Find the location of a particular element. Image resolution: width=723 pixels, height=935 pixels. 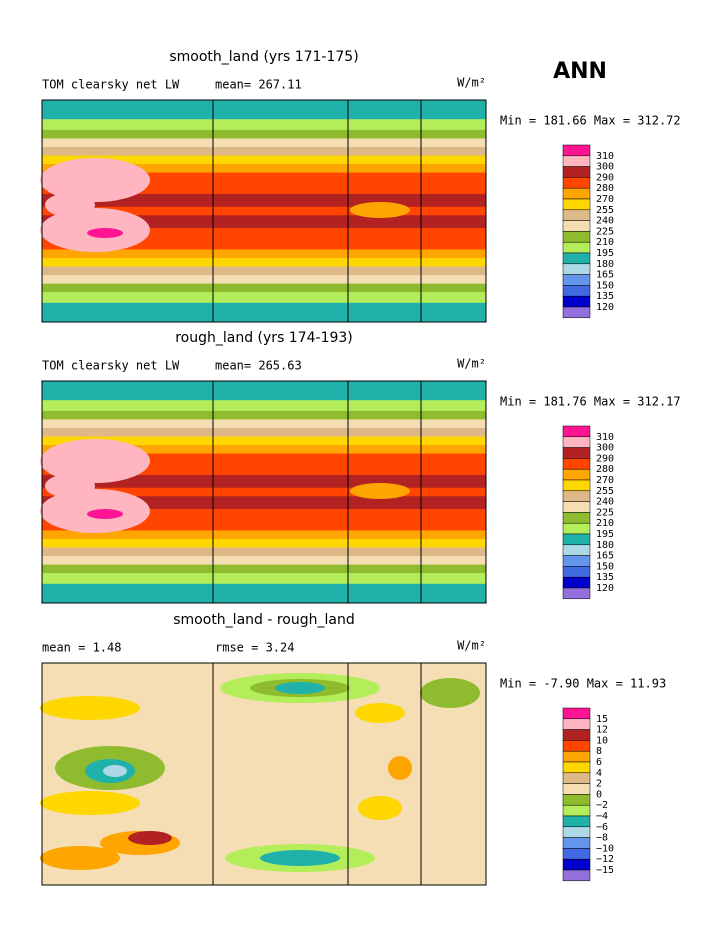

panel-minmax: Min = 181.66 Max = 312.72 is located at coordinates (590, 121).